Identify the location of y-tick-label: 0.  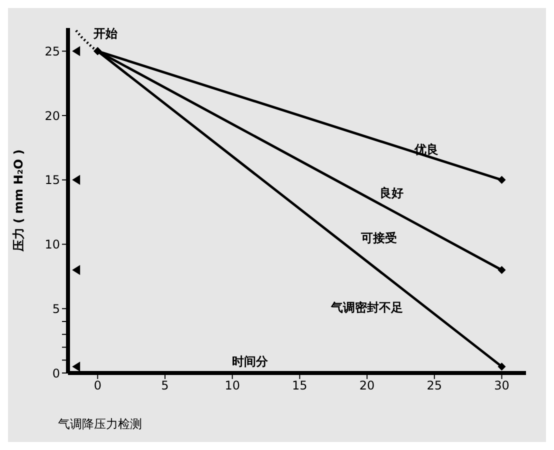
(56, 373).